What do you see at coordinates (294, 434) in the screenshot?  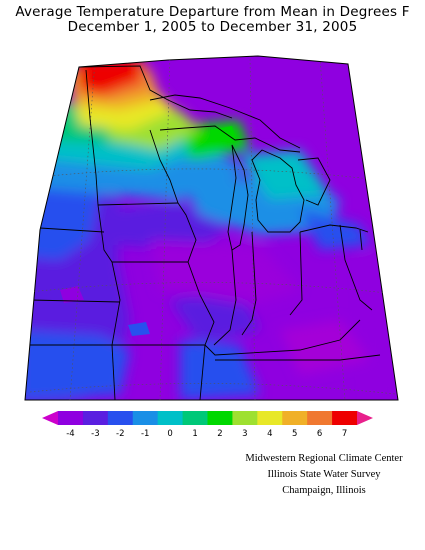 I see `legend-tick-label: 5` at bounding box center [294, 434].